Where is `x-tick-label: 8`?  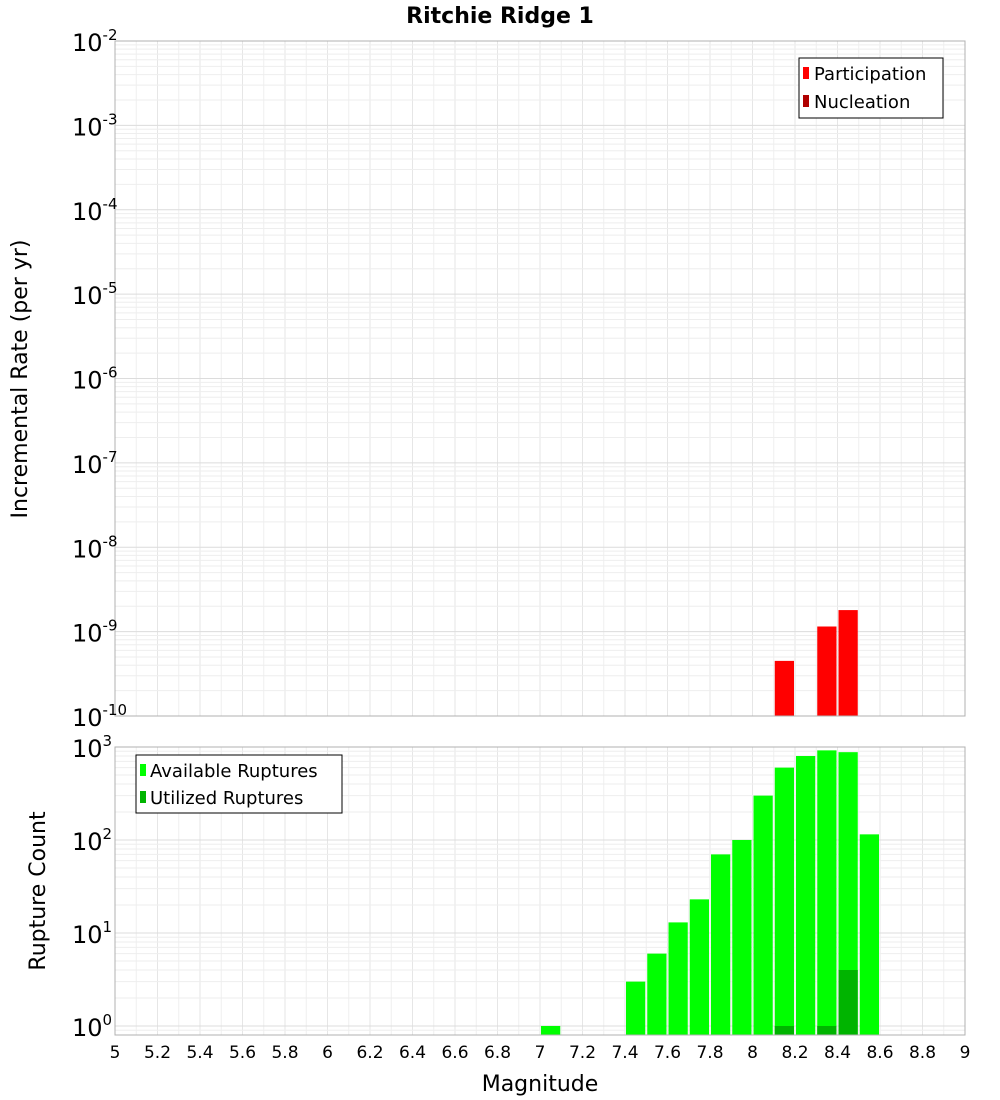
x-tick-label: 8 is located at coordinates (752, 1053).